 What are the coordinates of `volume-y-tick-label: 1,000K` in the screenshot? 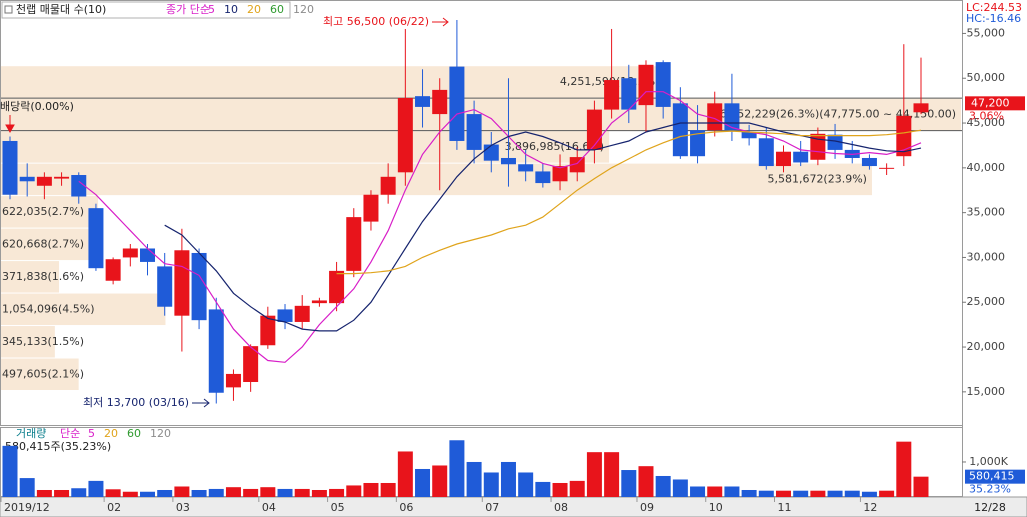 It's located at (988, 461).